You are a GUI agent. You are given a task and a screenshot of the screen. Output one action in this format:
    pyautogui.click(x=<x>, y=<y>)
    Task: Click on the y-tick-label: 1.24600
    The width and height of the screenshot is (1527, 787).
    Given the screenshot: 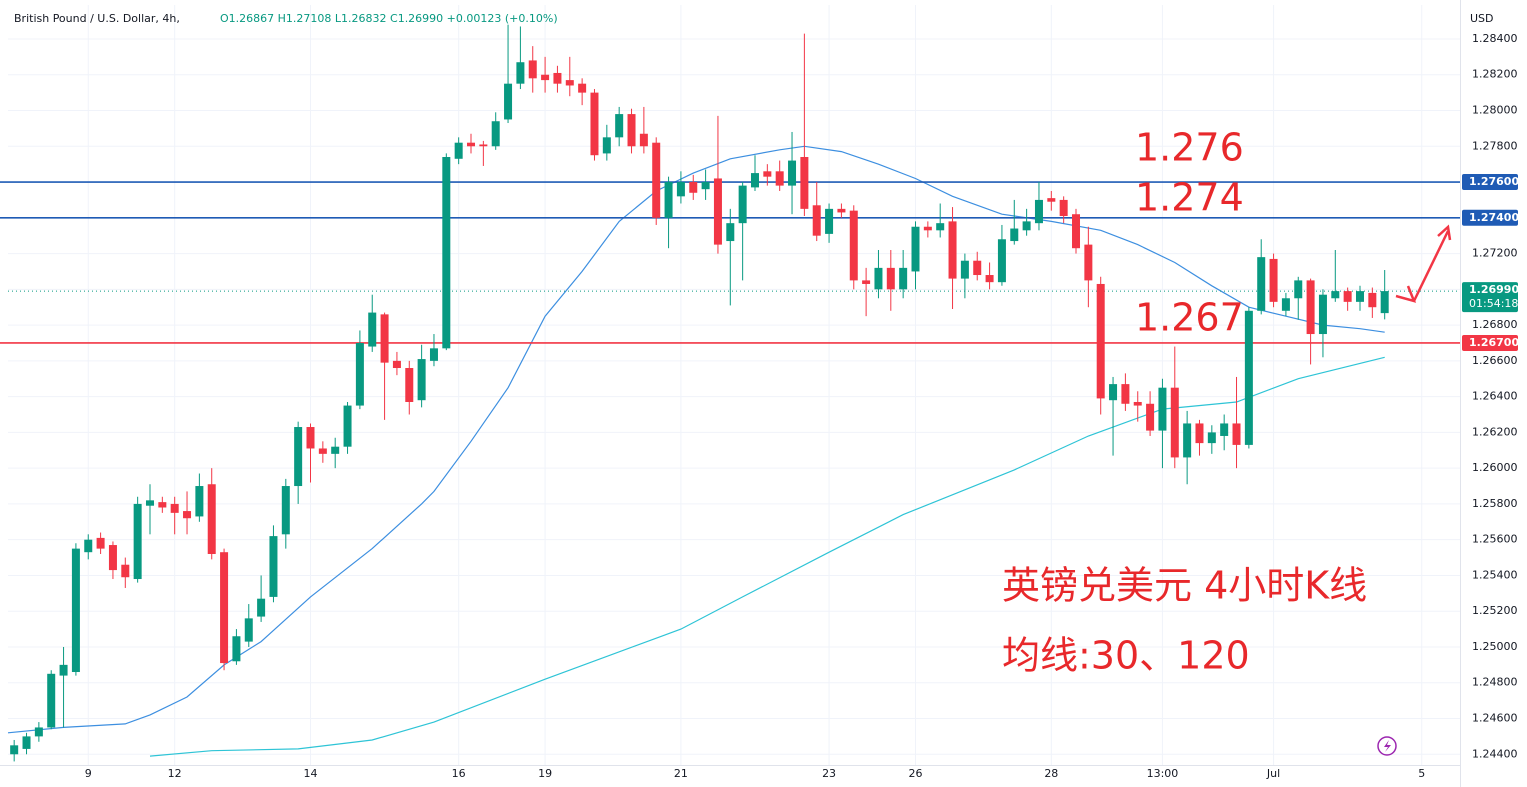 What is the action you would take?
    pyautogui.click(x=1495, y=718)
    